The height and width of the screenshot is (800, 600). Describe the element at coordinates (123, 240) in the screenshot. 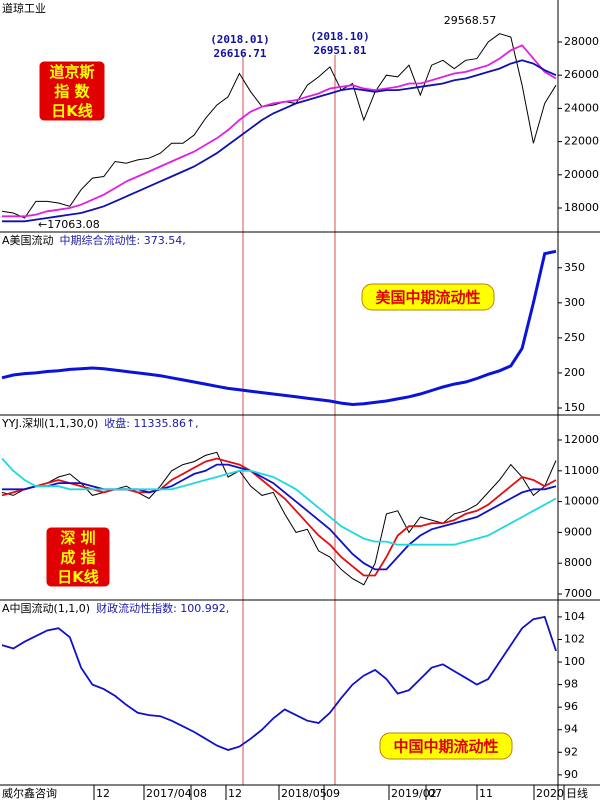

I see `panel-header: 中期综合流动性: 373.54,` at that location.